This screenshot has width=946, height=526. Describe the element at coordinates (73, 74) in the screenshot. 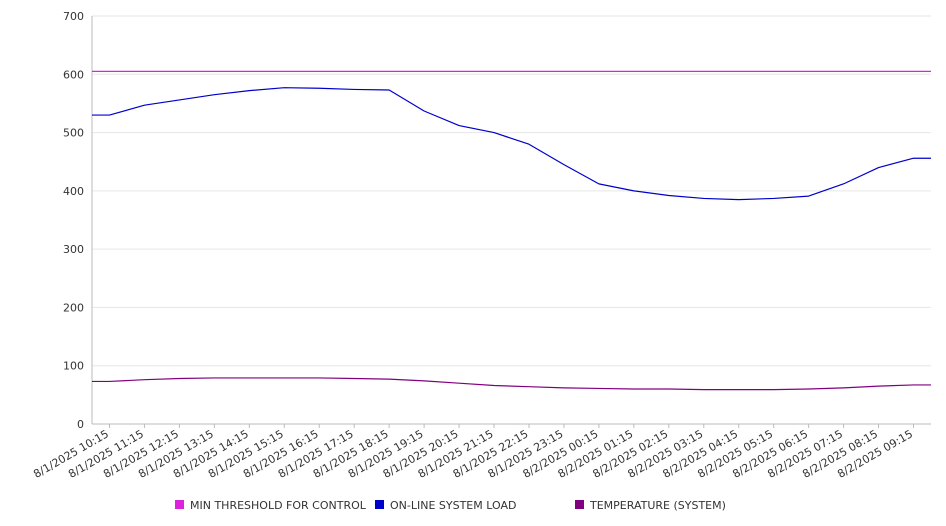

I see `y-tick-label: 600` at that location.